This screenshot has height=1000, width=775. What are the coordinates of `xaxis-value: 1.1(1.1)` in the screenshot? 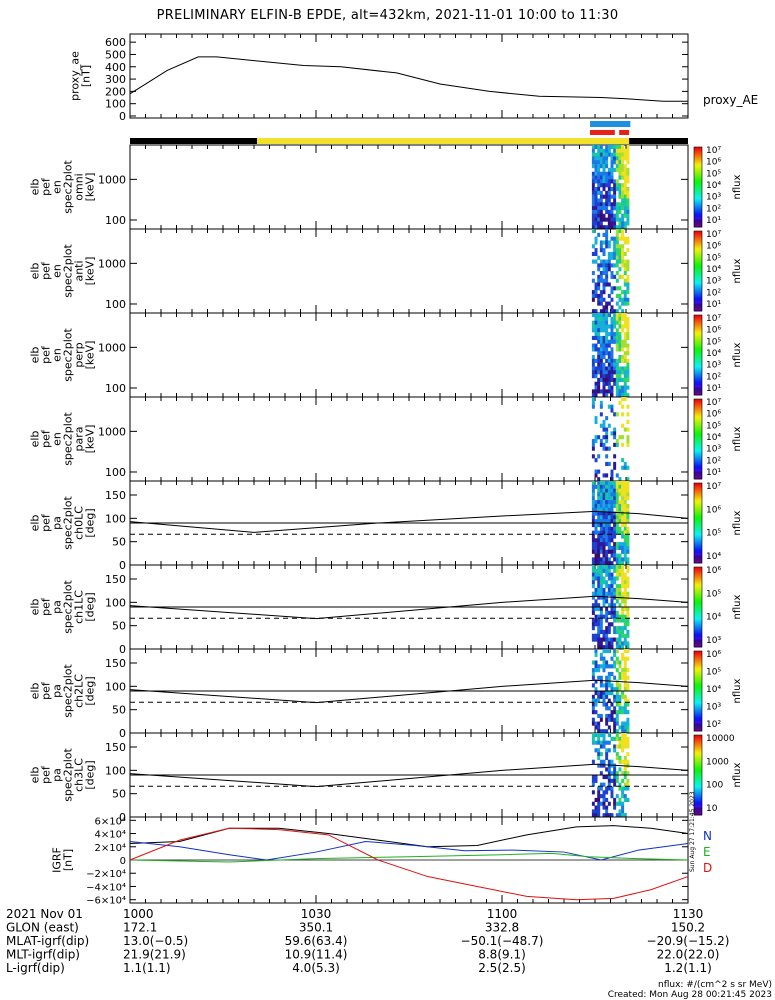 It's located at (147, 968).